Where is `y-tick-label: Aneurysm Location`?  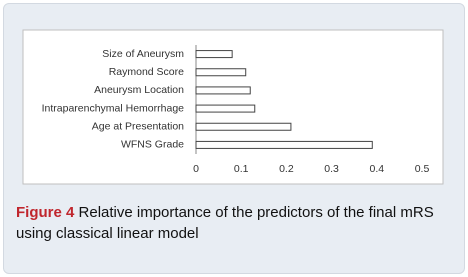
y-tick-label: Aneurysm Location is located at coordinates (139, 90).